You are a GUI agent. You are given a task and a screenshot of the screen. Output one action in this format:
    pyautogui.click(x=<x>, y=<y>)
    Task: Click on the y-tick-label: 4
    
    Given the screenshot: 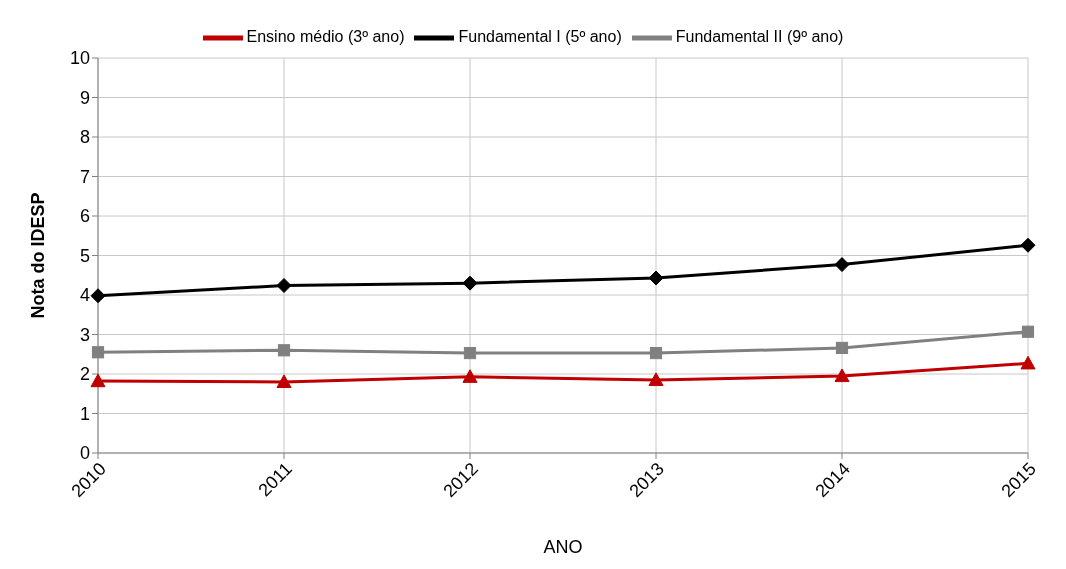 What is the action you would take?
    pyautogui.click(x=84, y=295)
    